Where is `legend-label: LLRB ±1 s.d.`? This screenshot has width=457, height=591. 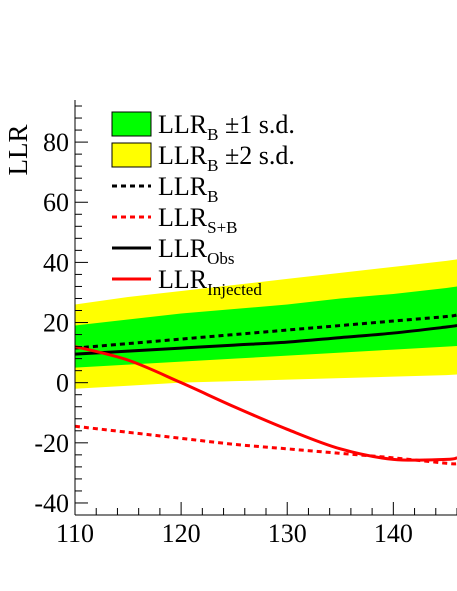 legend-label: LLRB ±1 s.d. is located at coordinates (226, 127).